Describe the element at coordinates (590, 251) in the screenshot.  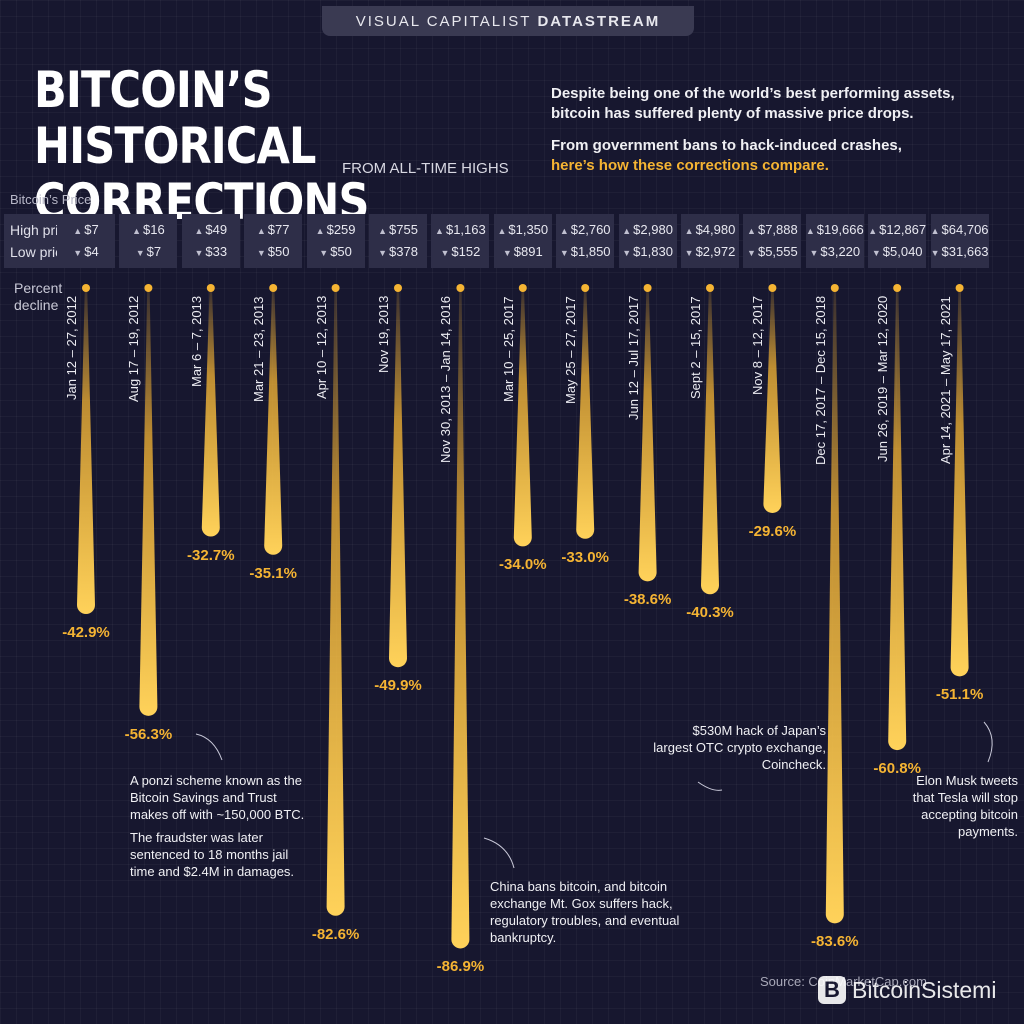
I see `low-price-text: $1,850` at that location.